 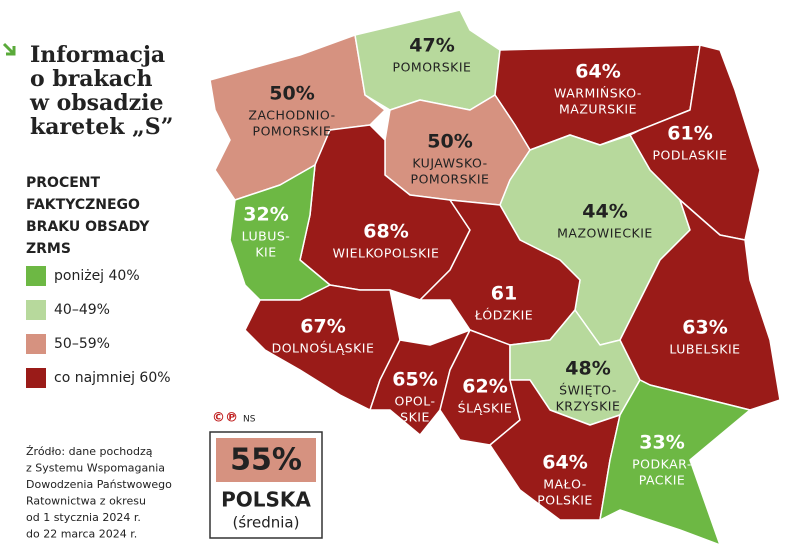 What do you see at coordinates (83, 205) in the screenshot?
I see `legend-title: FAKTYCZNEGO` at bounding box center [83, 205].